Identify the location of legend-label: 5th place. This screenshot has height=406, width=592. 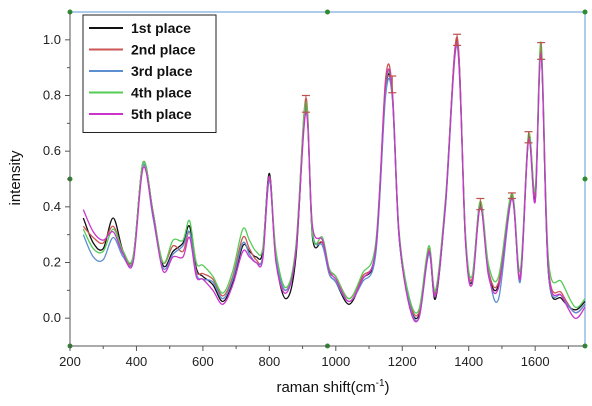
(161, 114).